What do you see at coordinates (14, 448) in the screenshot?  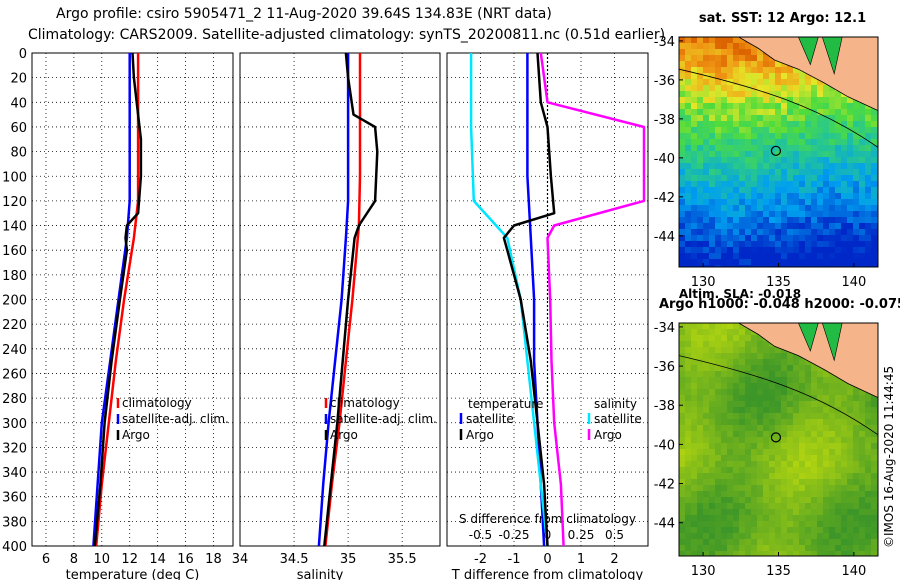 I see `y-tick-label: 320` at bounding box center [14, 448].